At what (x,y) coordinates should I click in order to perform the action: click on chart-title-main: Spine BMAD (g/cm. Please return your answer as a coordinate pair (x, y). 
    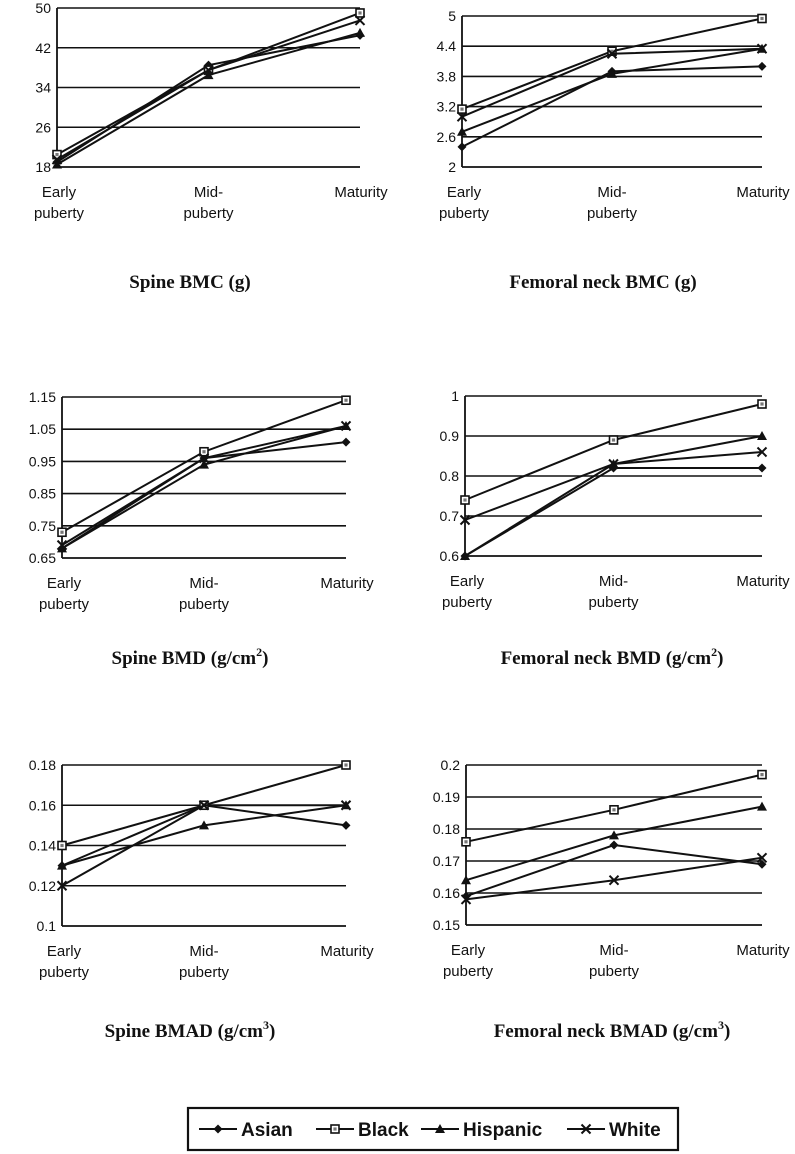
    Looking at the image, I should click on (184, 1031).